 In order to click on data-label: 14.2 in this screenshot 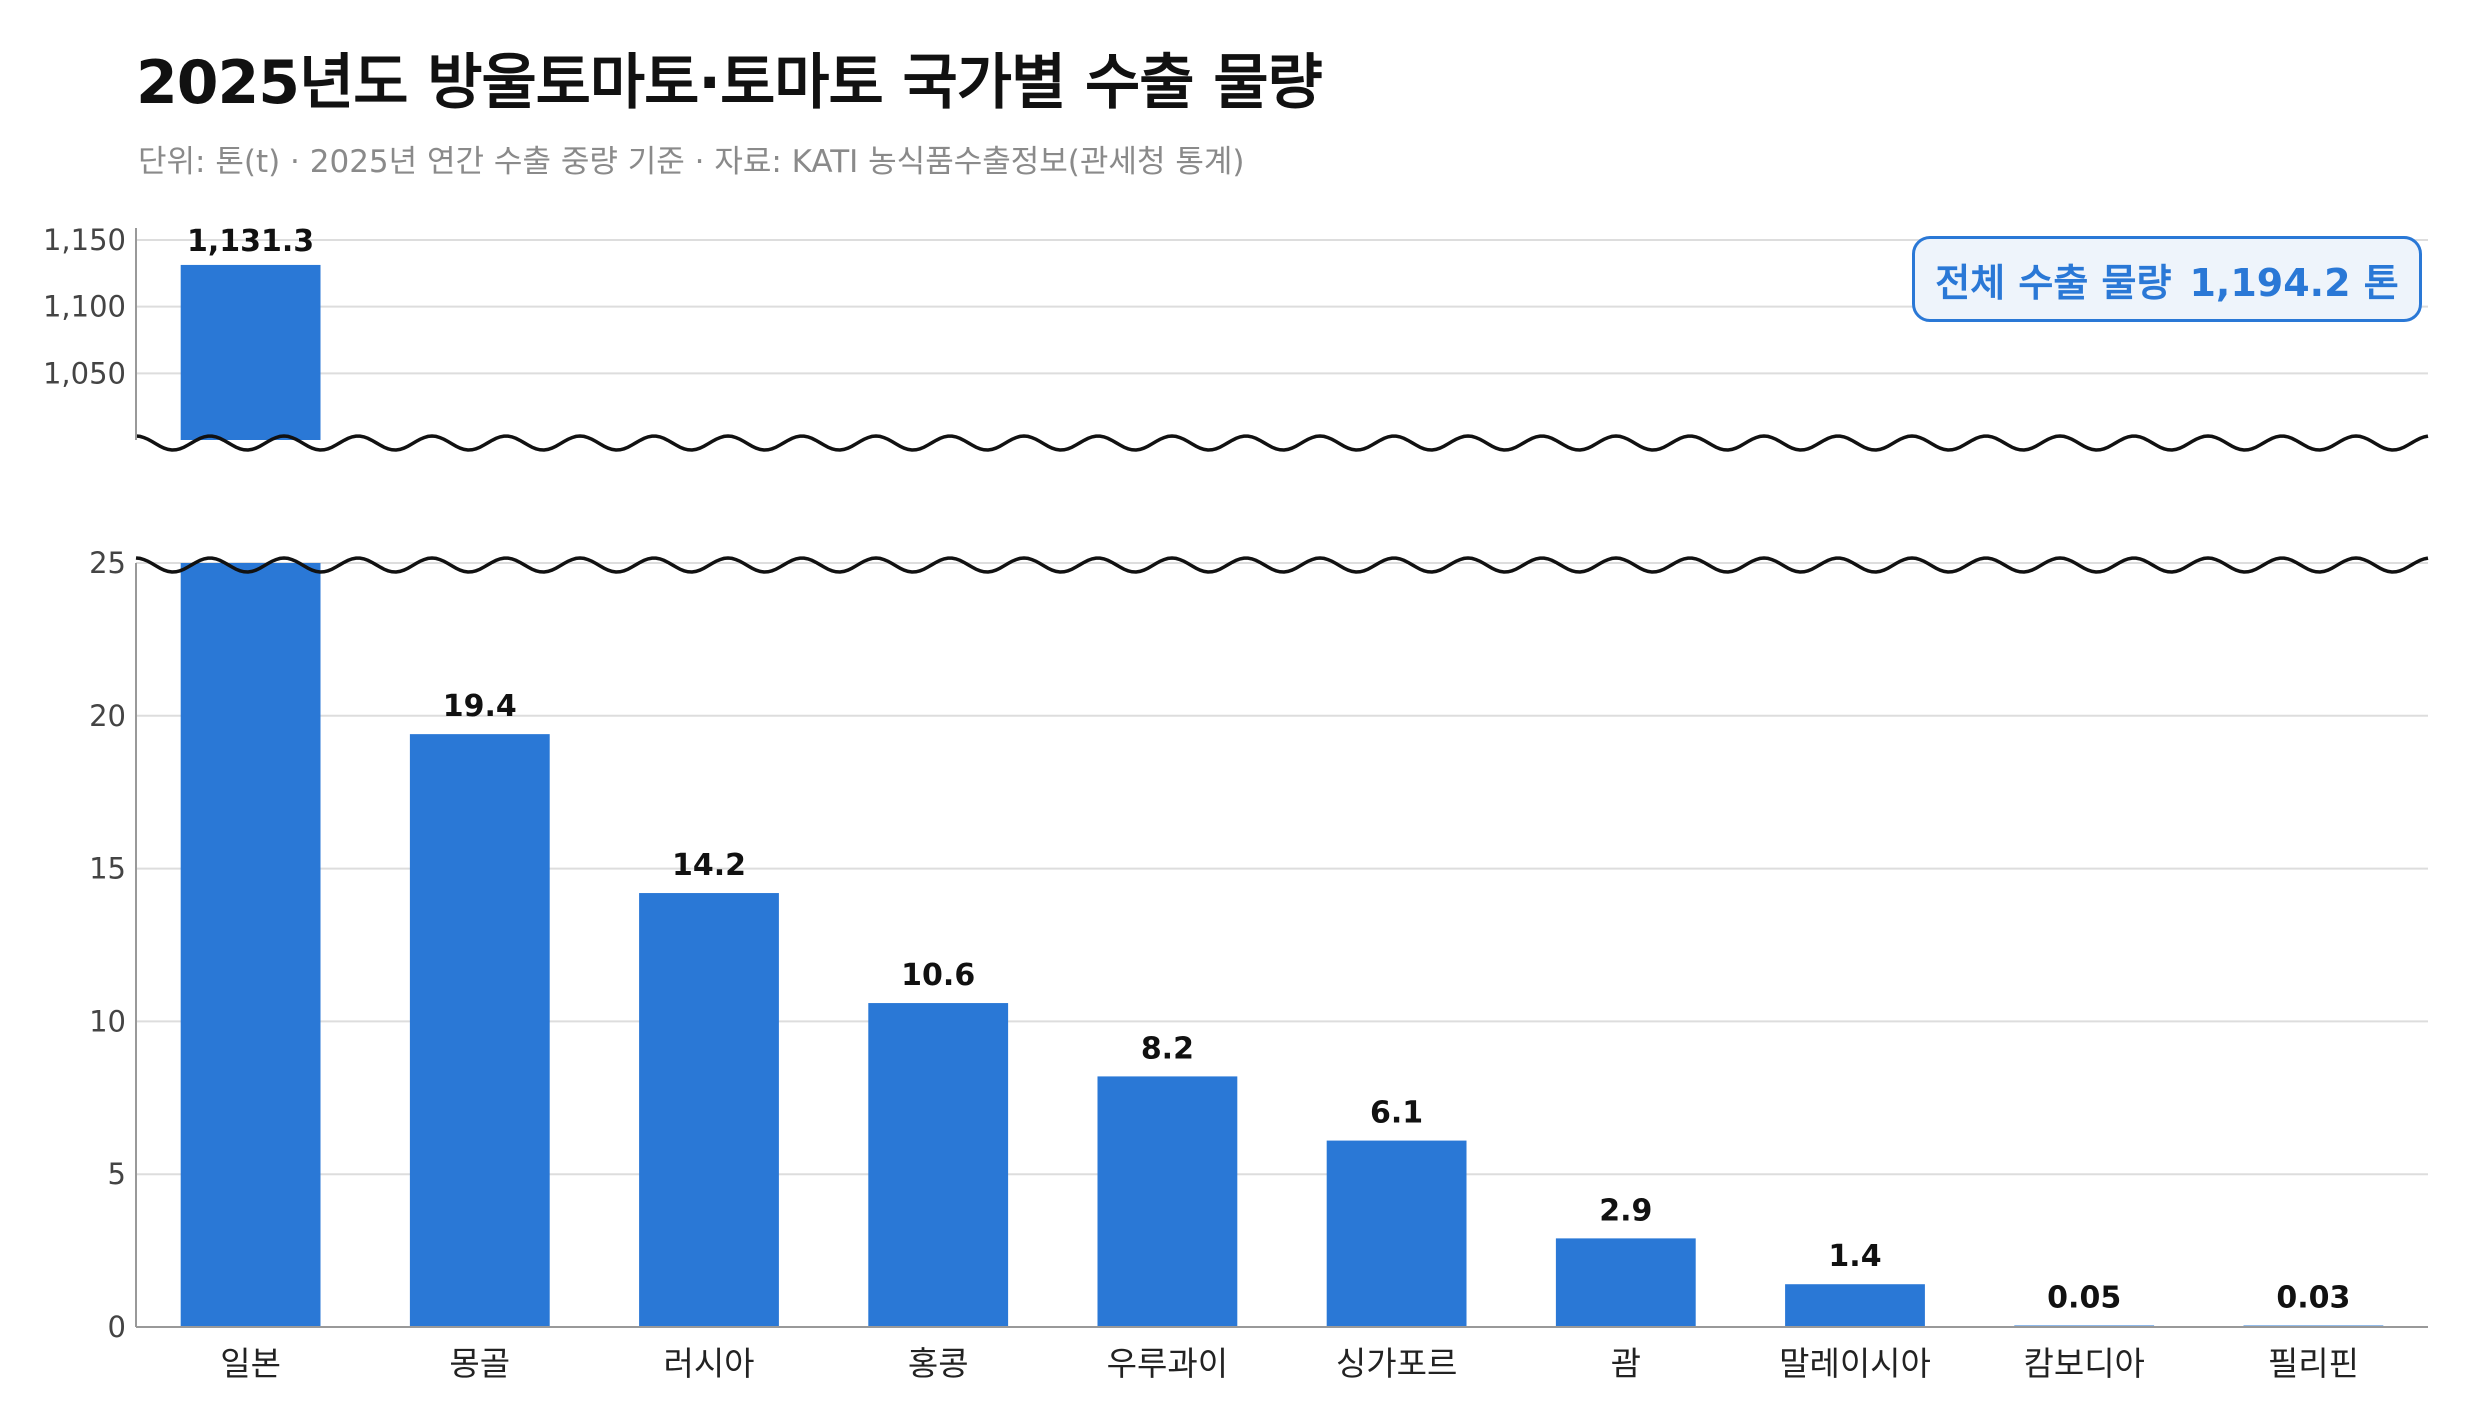, I will do `click(709, 865)`.